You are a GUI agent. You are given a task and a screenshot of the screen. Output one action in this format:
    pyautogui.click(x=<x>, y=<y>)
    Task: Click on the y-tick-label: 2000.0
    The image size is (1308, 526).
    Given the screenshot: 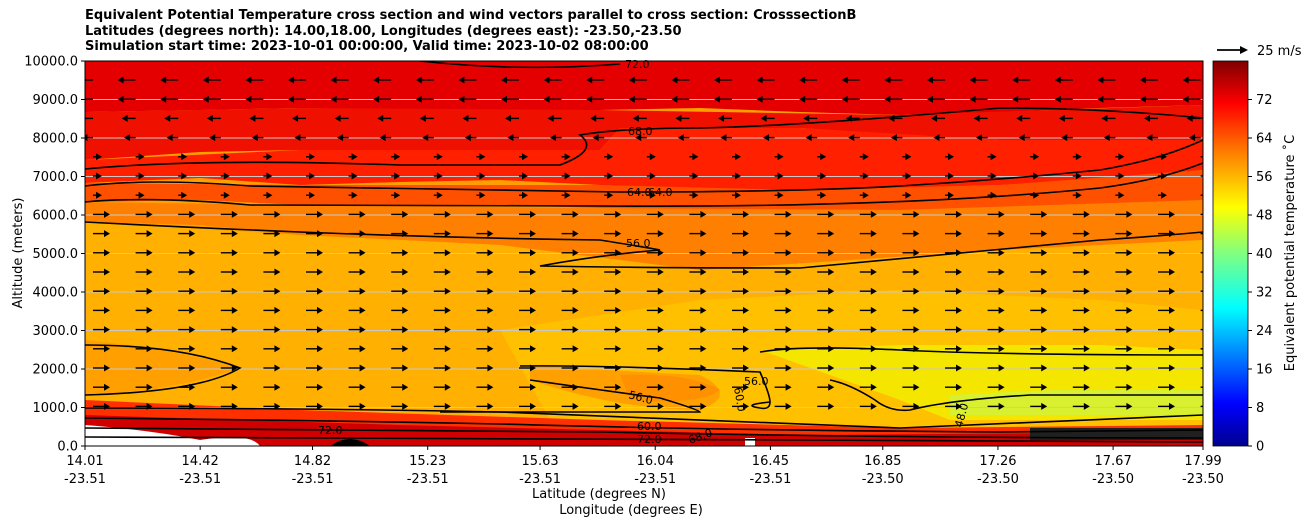 What is the action you would take?
    pyautogui.click(x=56, y=370)
    